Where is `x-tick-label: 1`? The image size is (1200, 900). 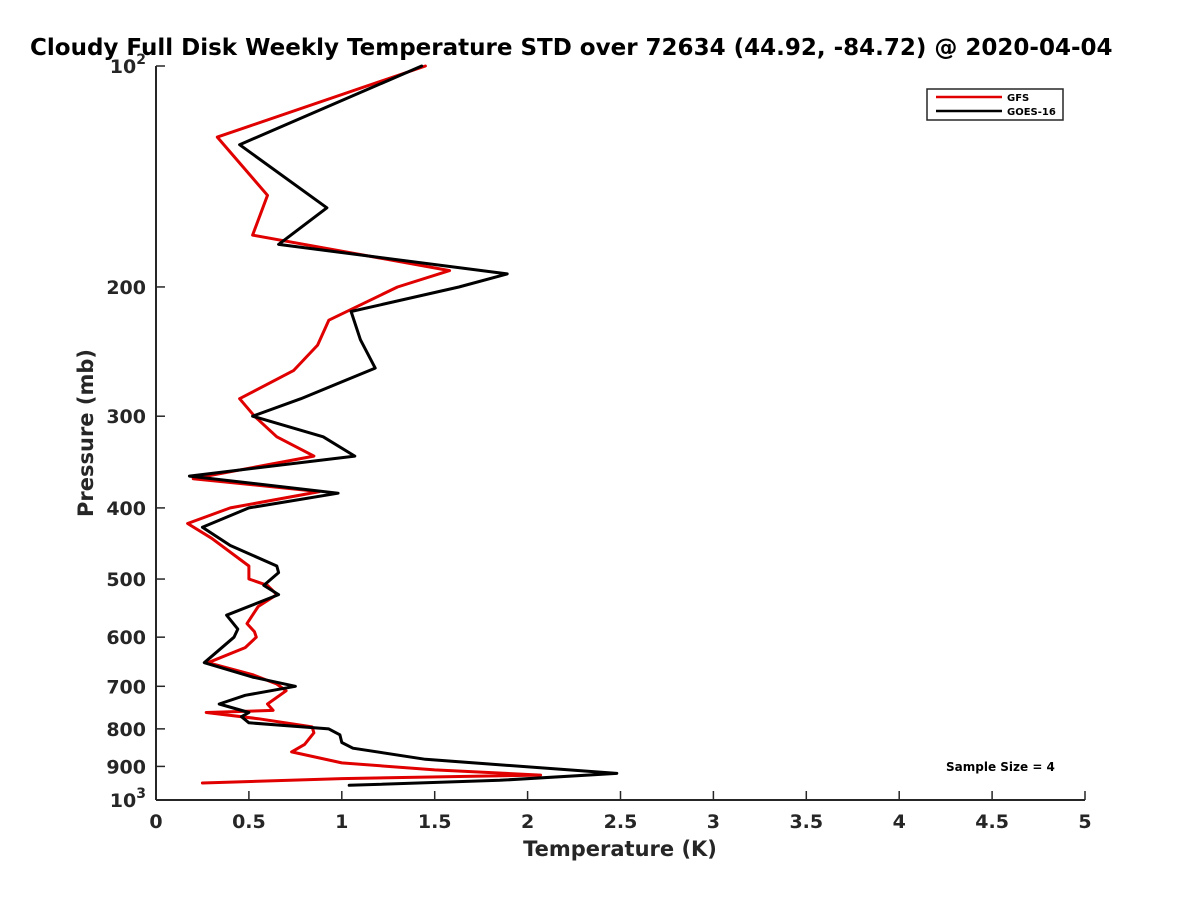
x-tick-label: 1 is located at coordinates (341, 822).